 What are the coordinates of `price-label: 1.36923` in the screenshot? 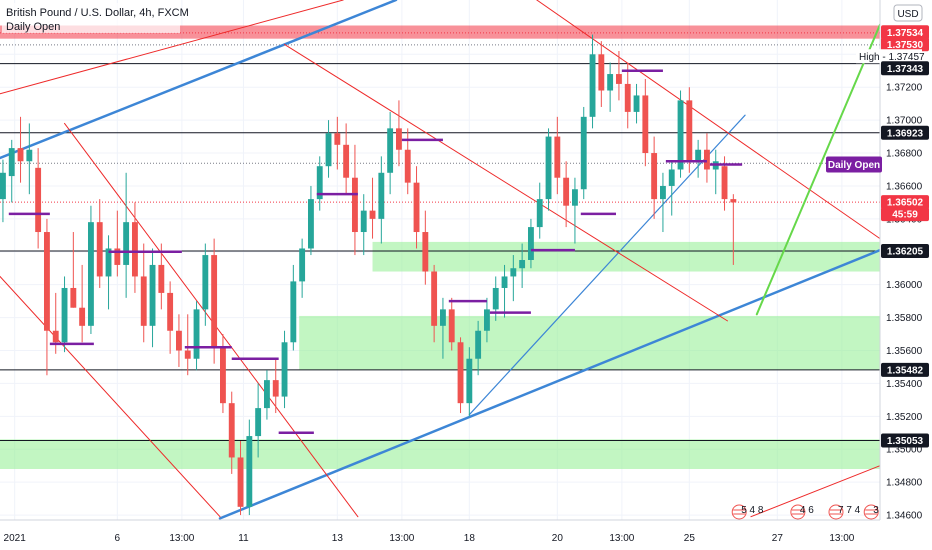 It's located at (905, 132).